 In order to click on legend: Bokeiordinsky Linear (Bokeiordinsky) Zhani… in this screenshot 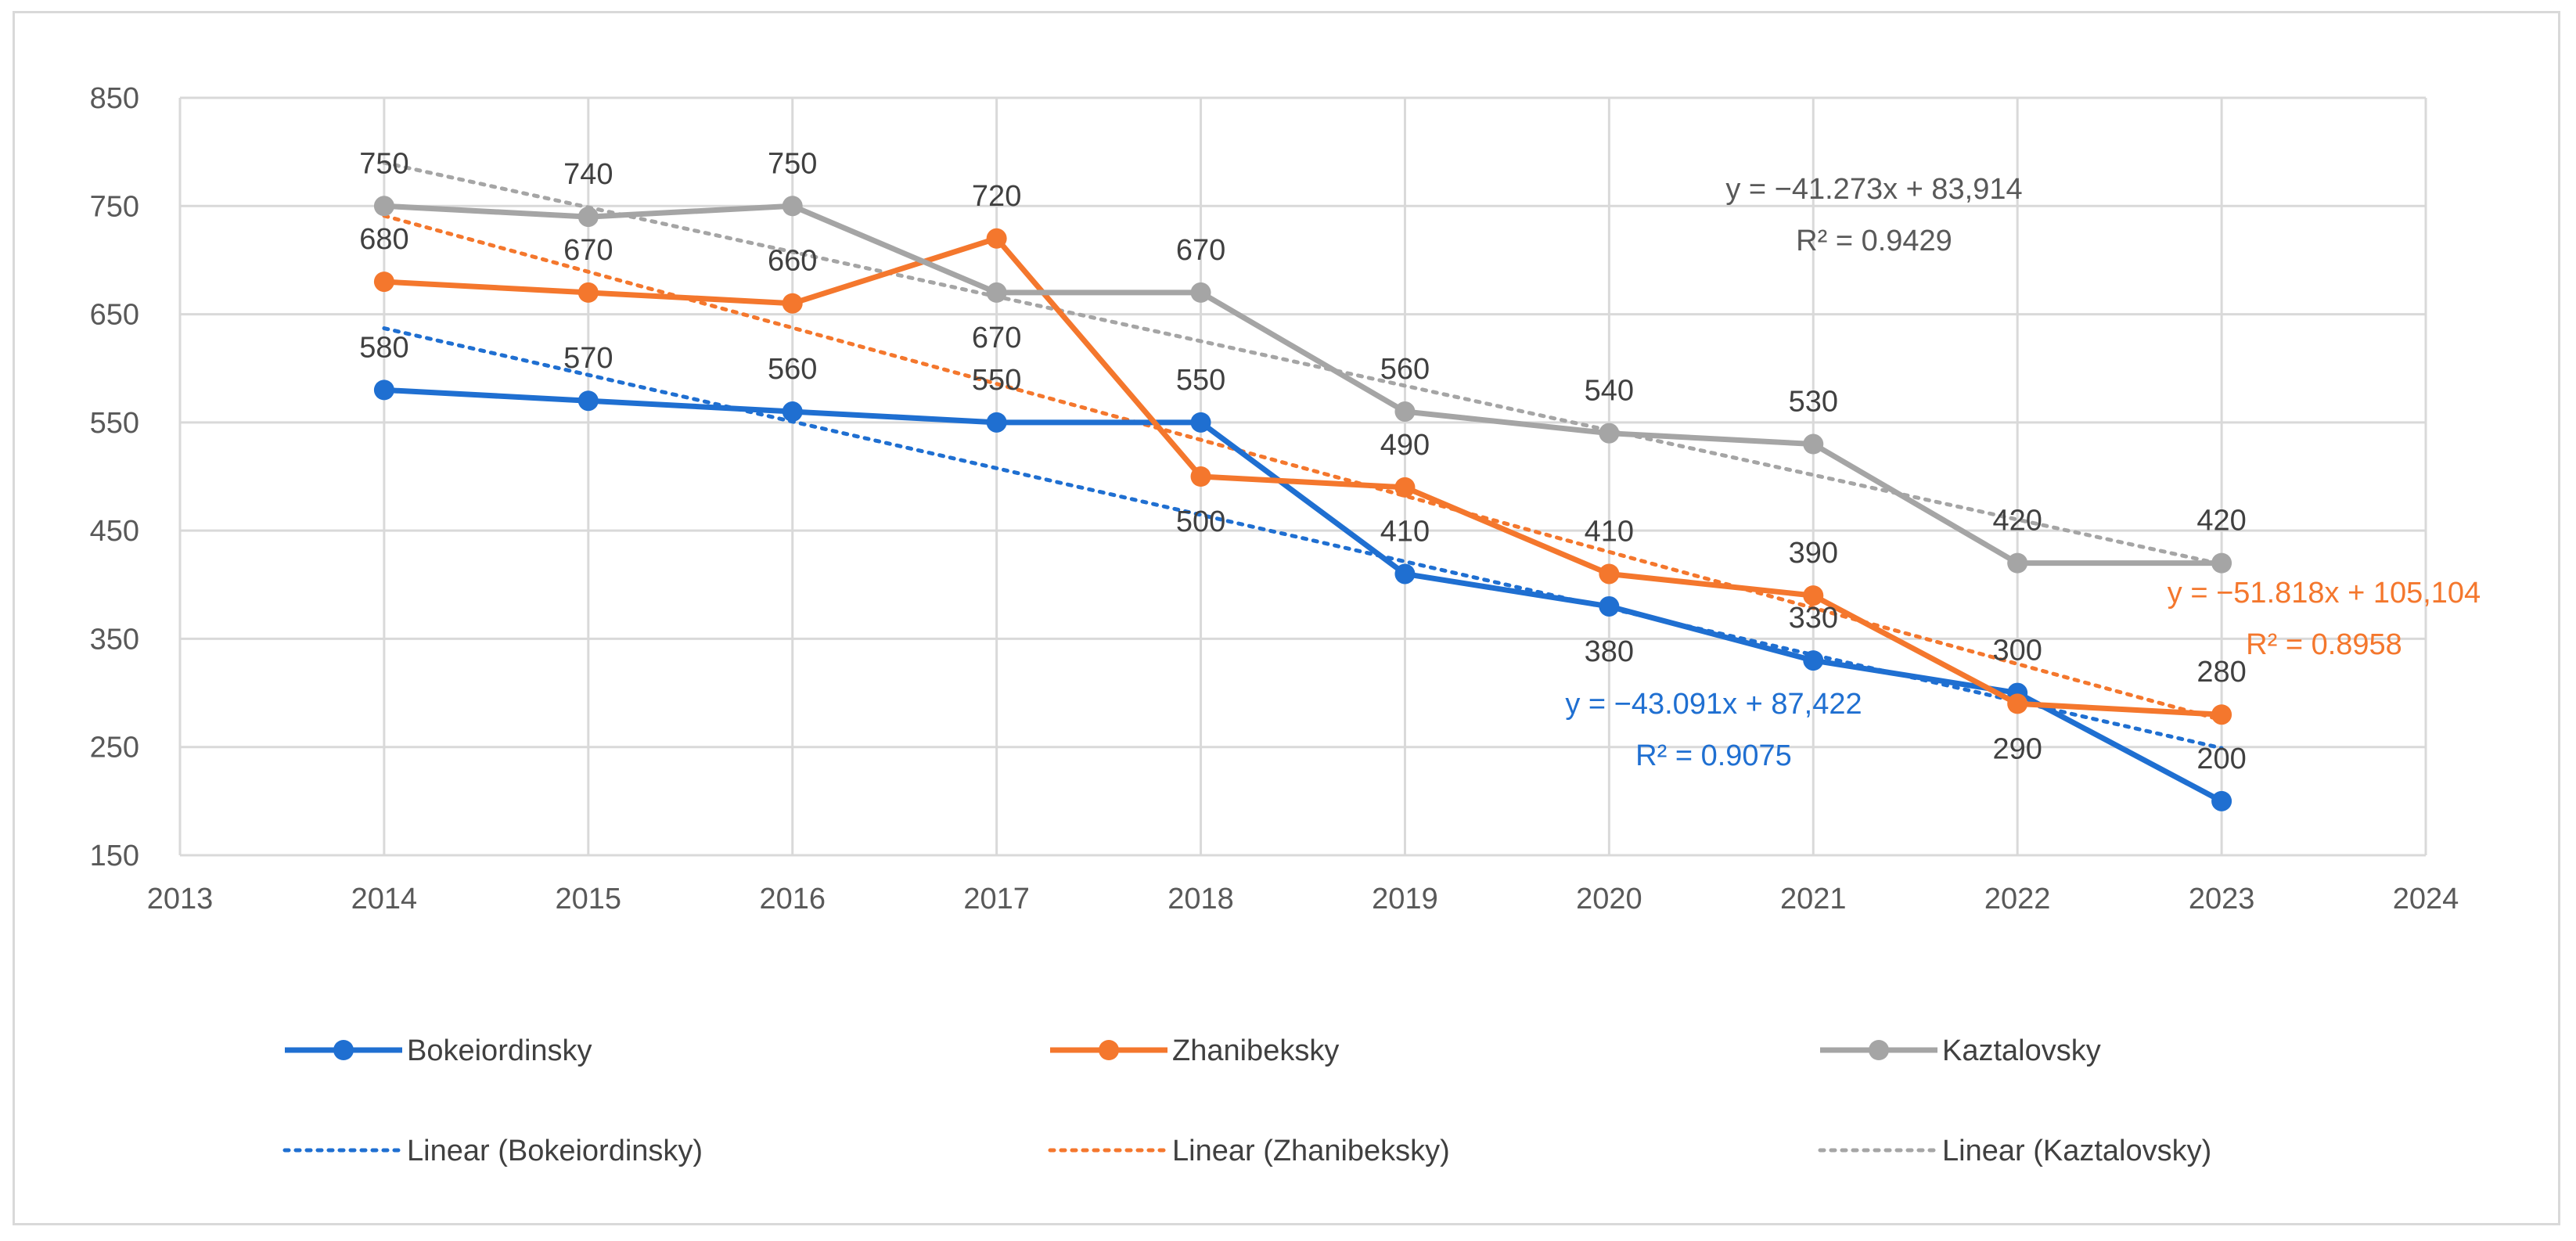, I will do `click(1246, 1100)`.